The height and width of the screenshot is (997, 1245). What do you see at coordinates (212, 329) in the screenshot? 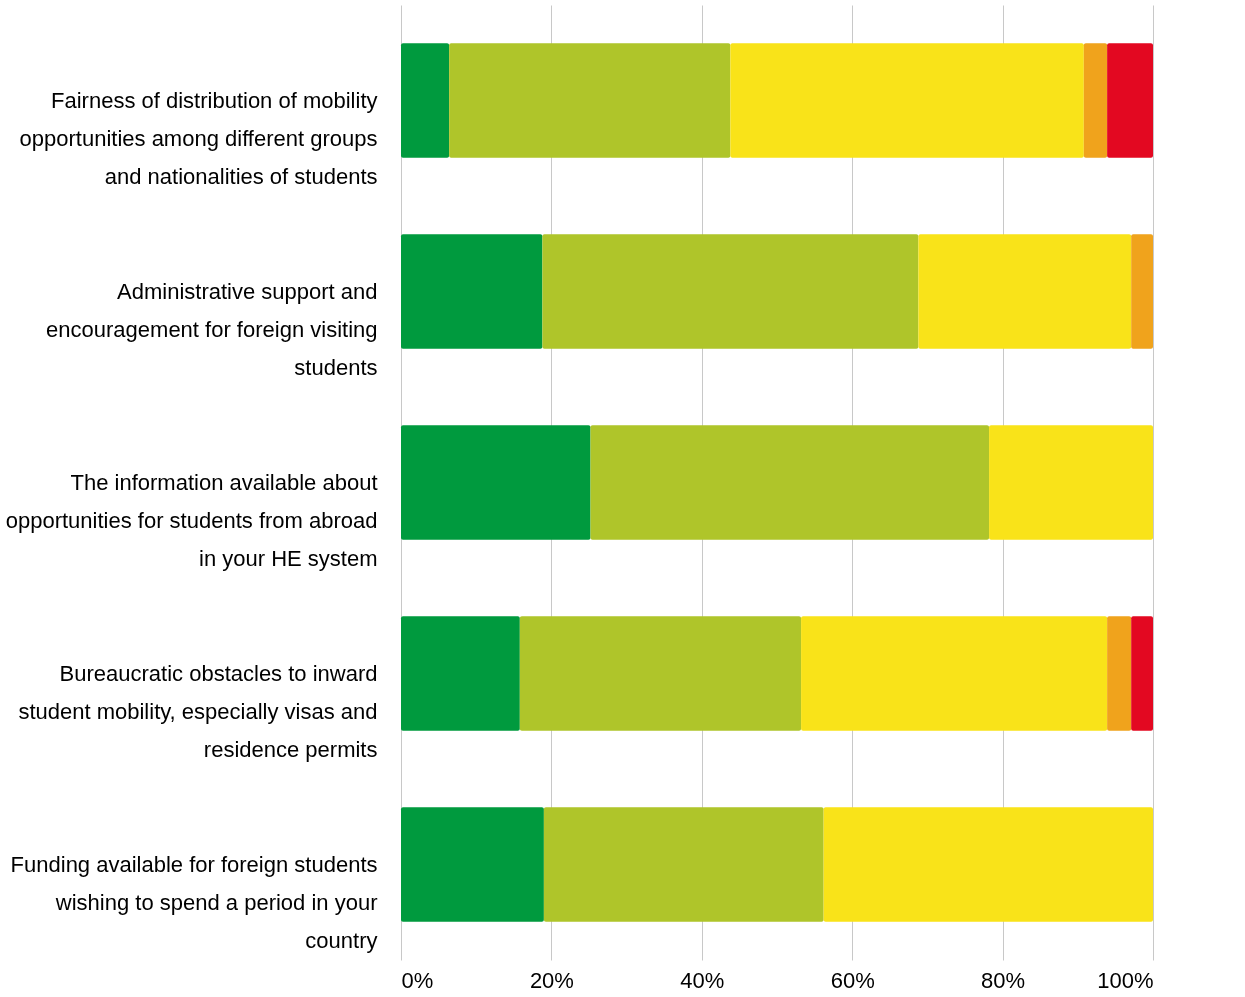
I see `y-tick-label: Administrative support and encouragement for foreign visiting students` at bounding box center [212, 329].